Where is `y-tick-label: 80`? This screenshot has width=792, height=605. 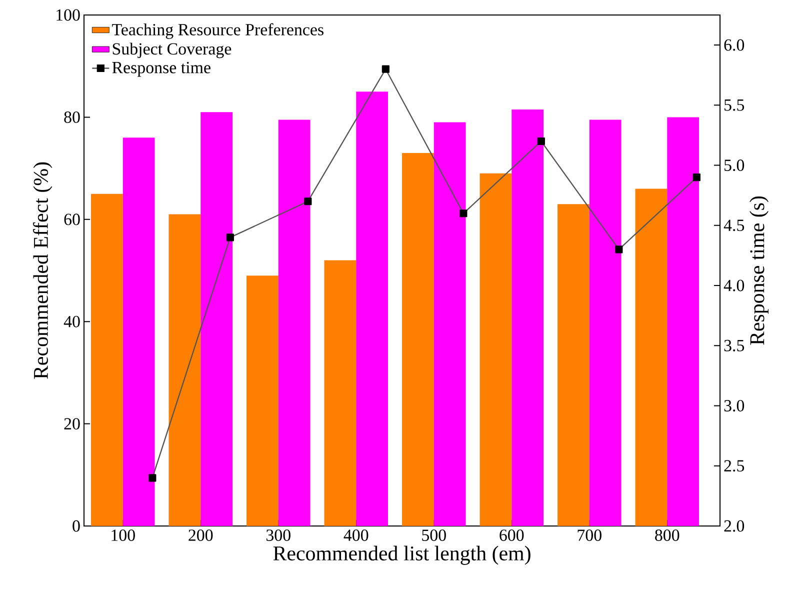 y-tick-label: 80 is located at coordinates (72, 117).